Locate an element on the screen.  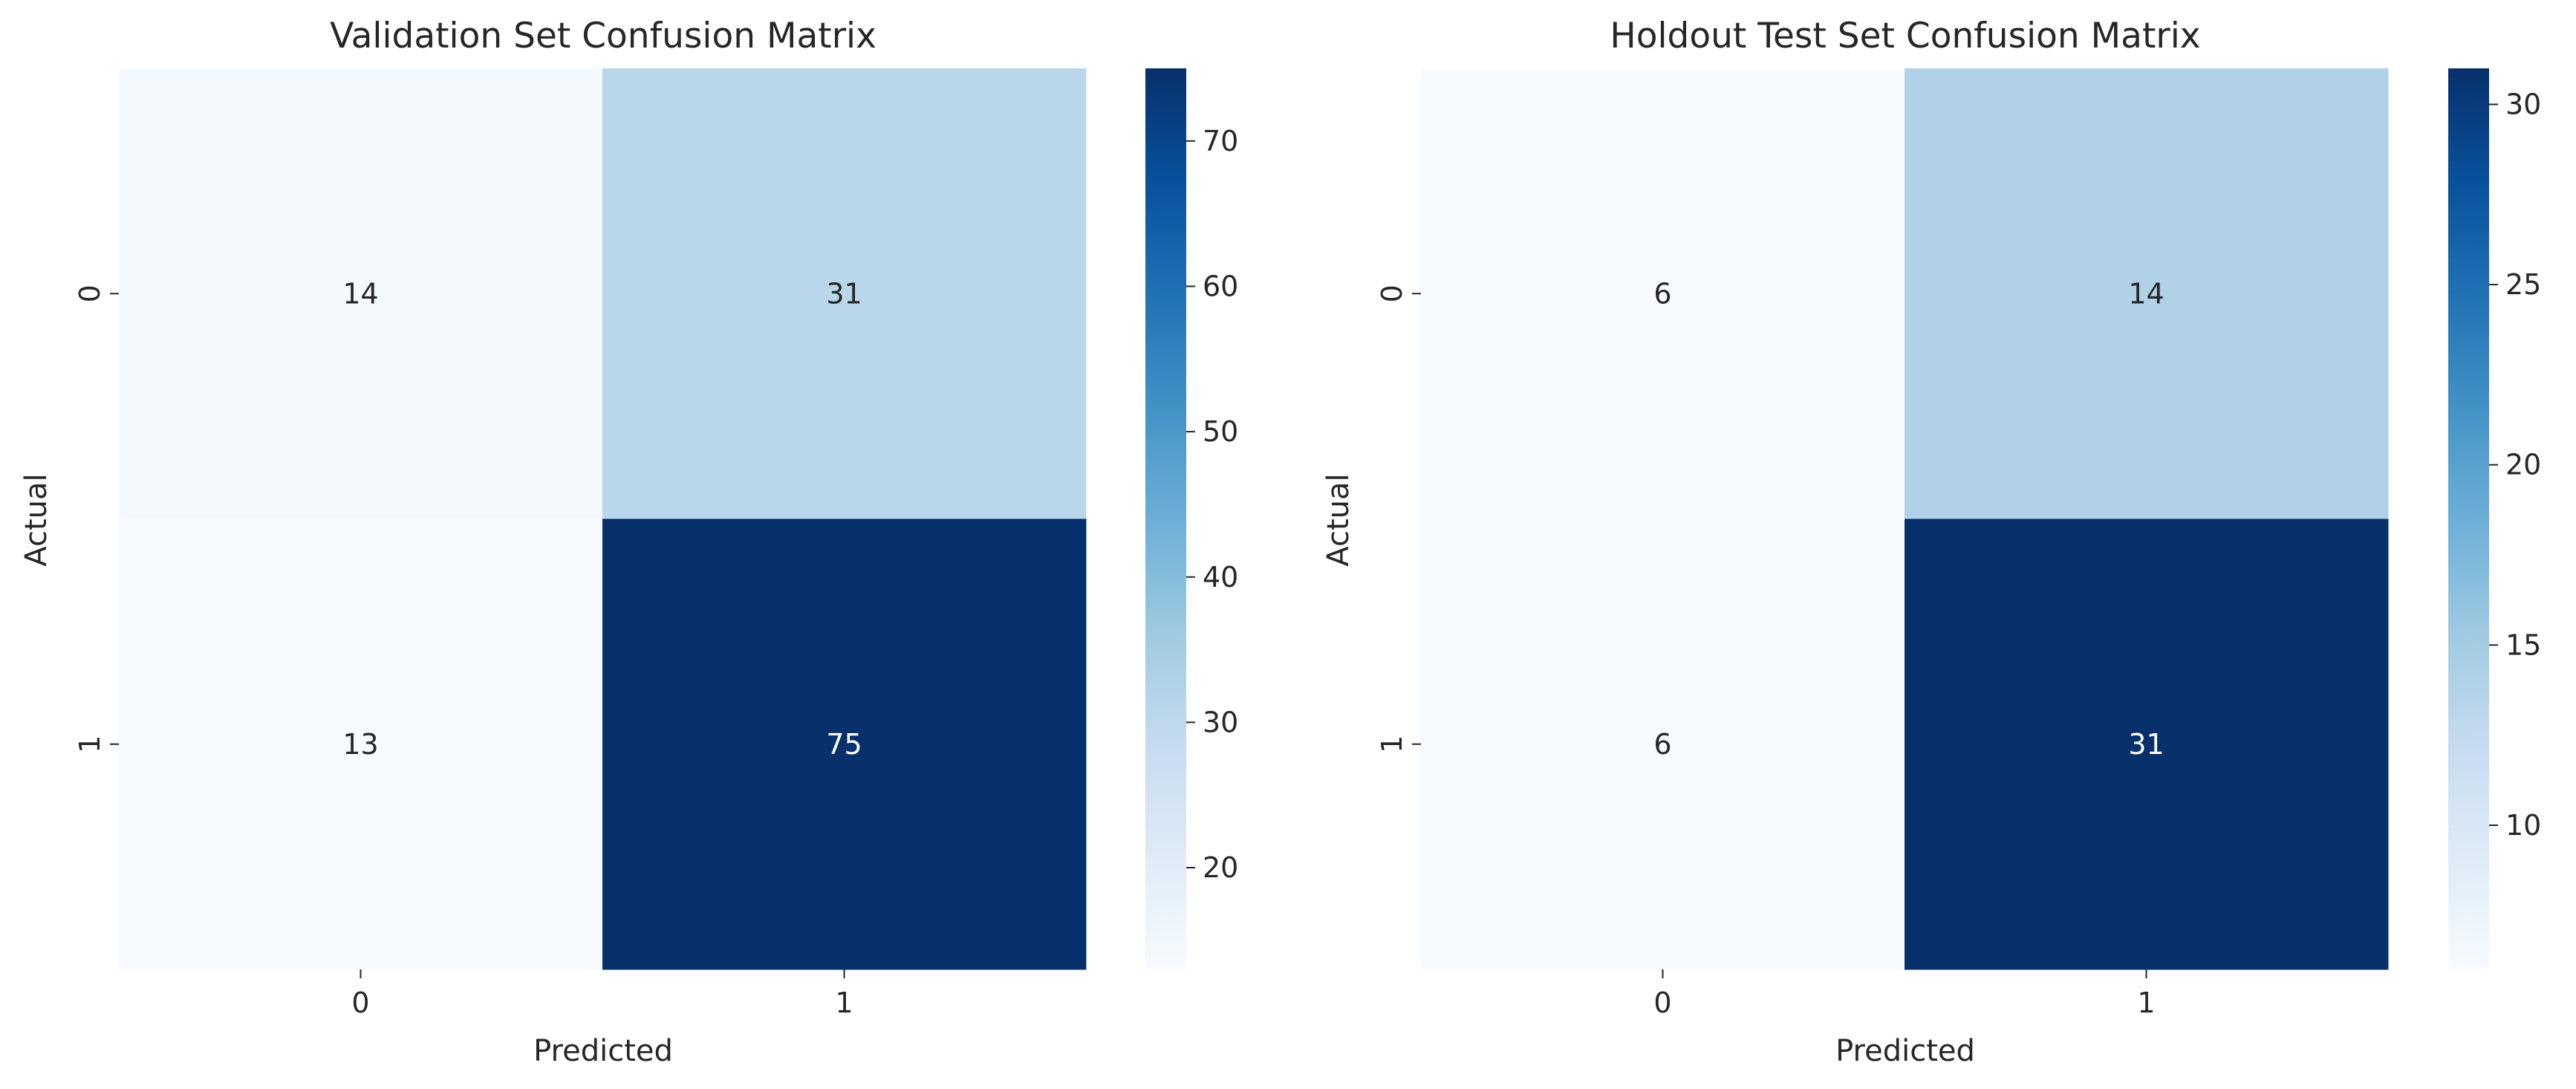
validation-colorbar-tick-label-1: 30 is located at coordinates (1220, 722).